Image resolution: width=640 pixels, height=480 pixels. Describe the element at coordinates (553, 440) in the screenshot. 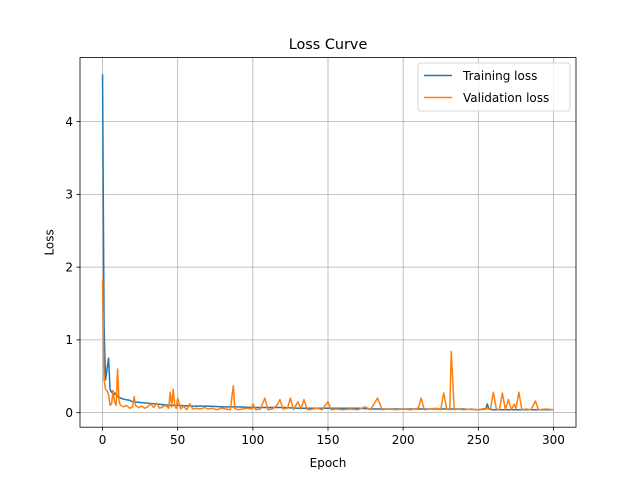

I see `x-tick-label: 300` at that location.